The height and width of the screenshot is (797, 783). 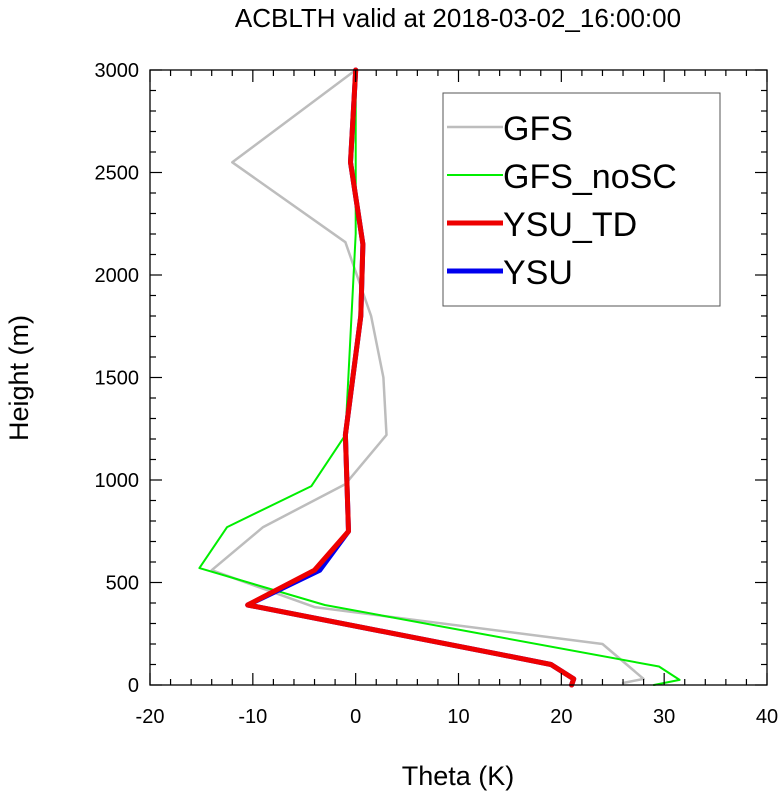 I want to click on y-tick-label: 3000, so click(x=117, y=71).